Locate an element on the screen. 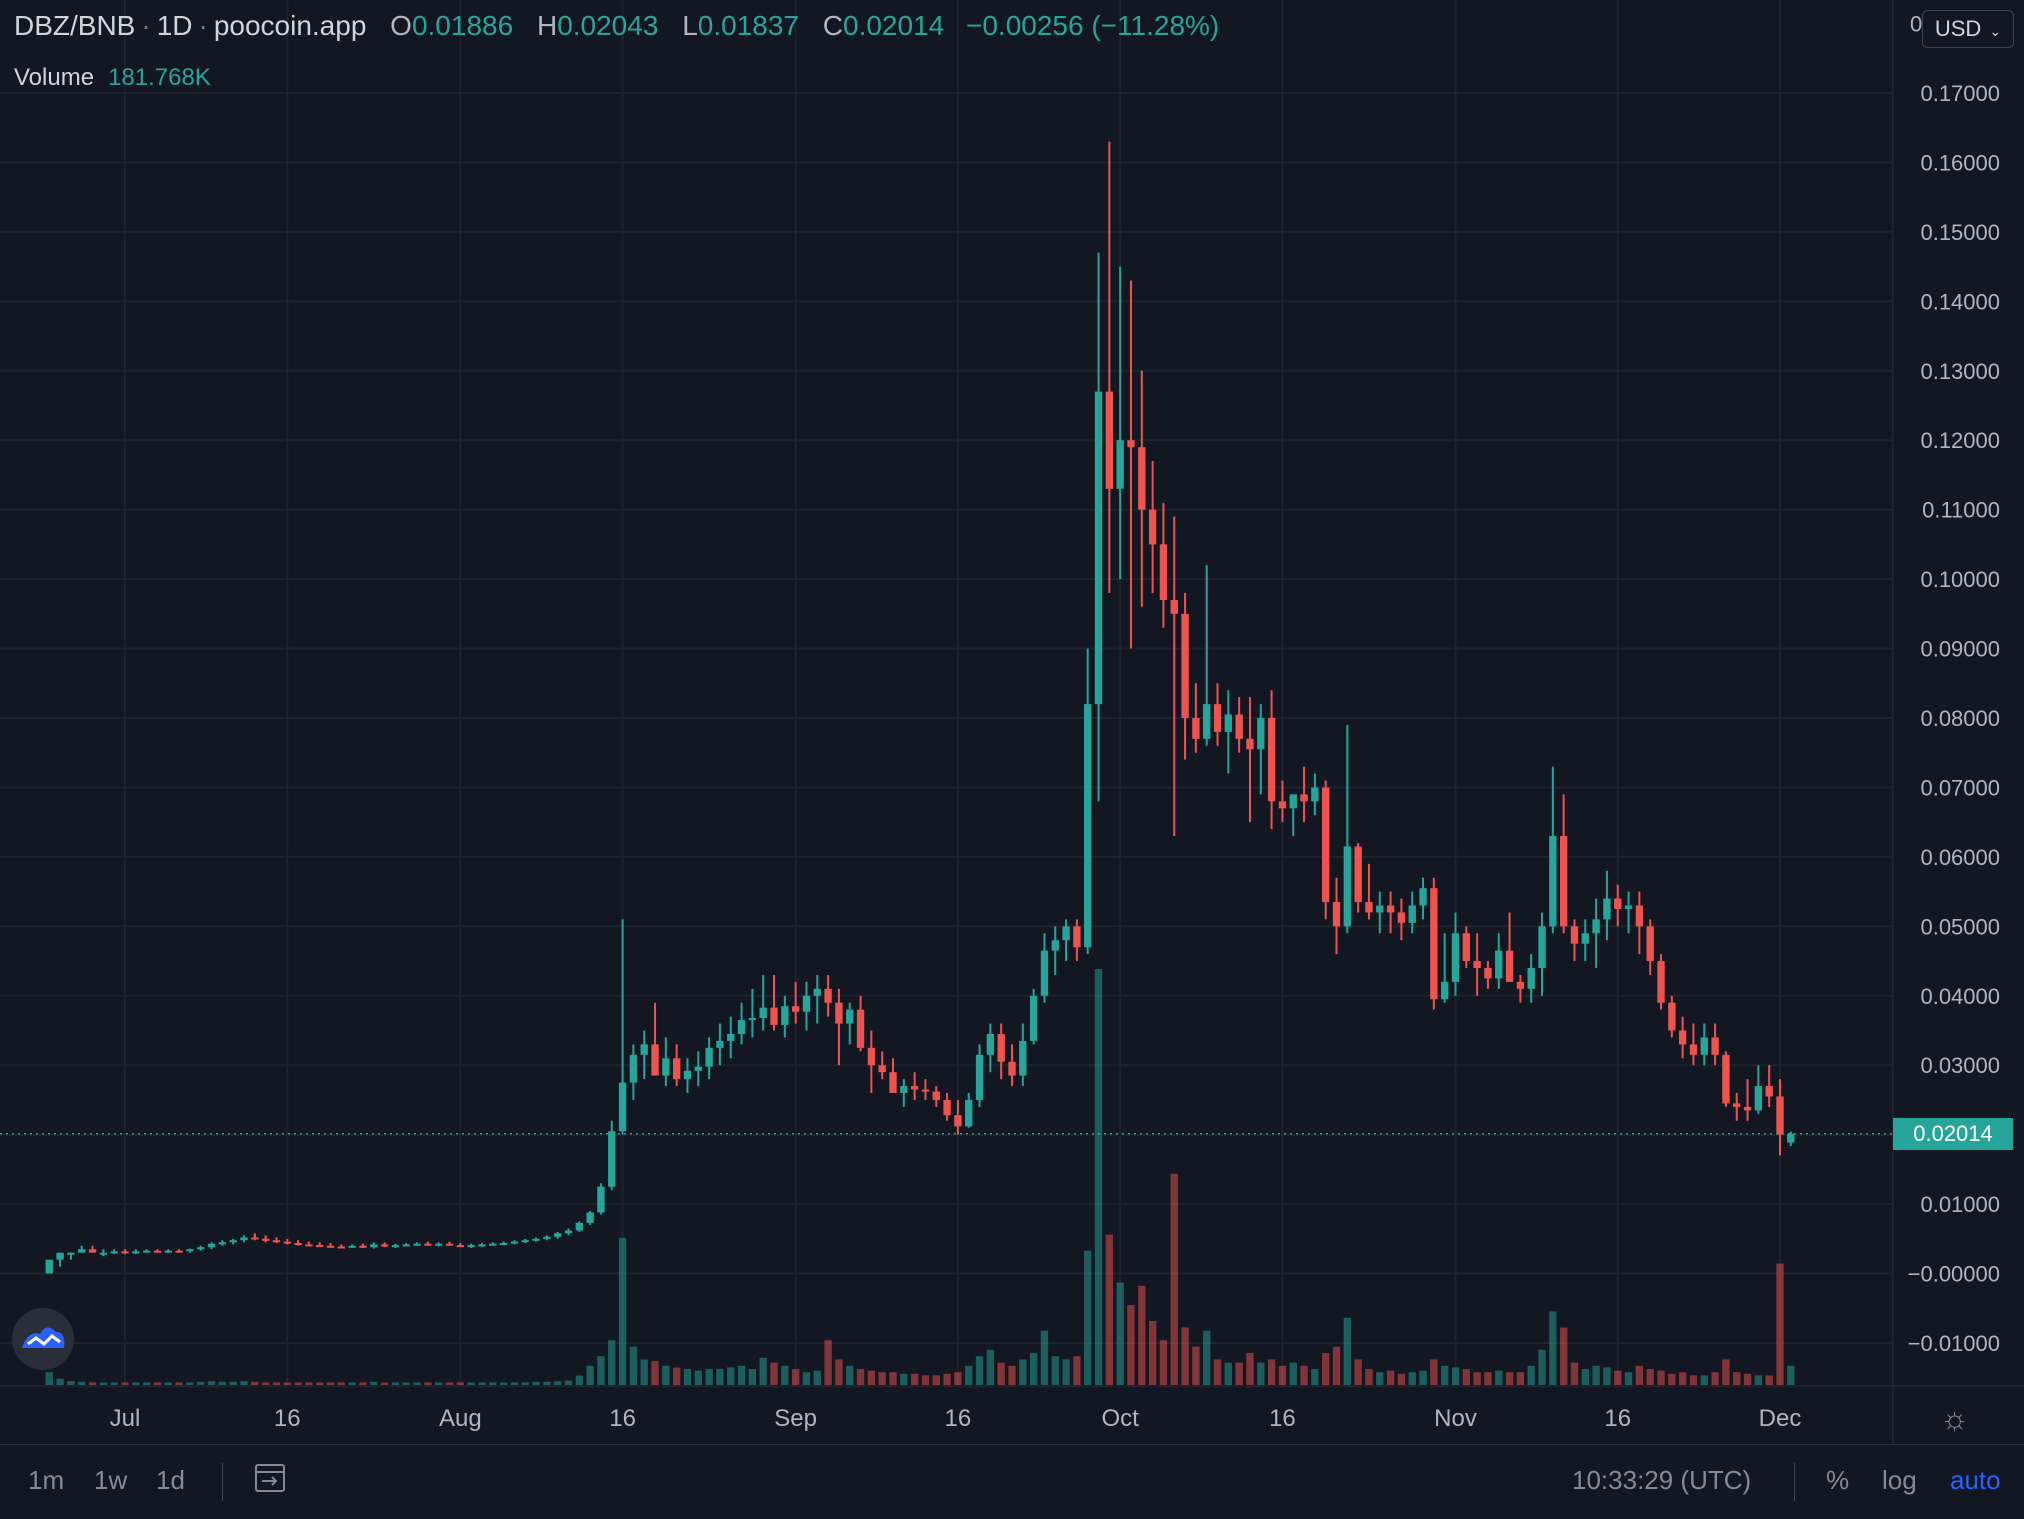 The width and height of the screenshot is (2024, 1519). chevron-down-icon: ⌄ is located at coordinates (1995, 31).